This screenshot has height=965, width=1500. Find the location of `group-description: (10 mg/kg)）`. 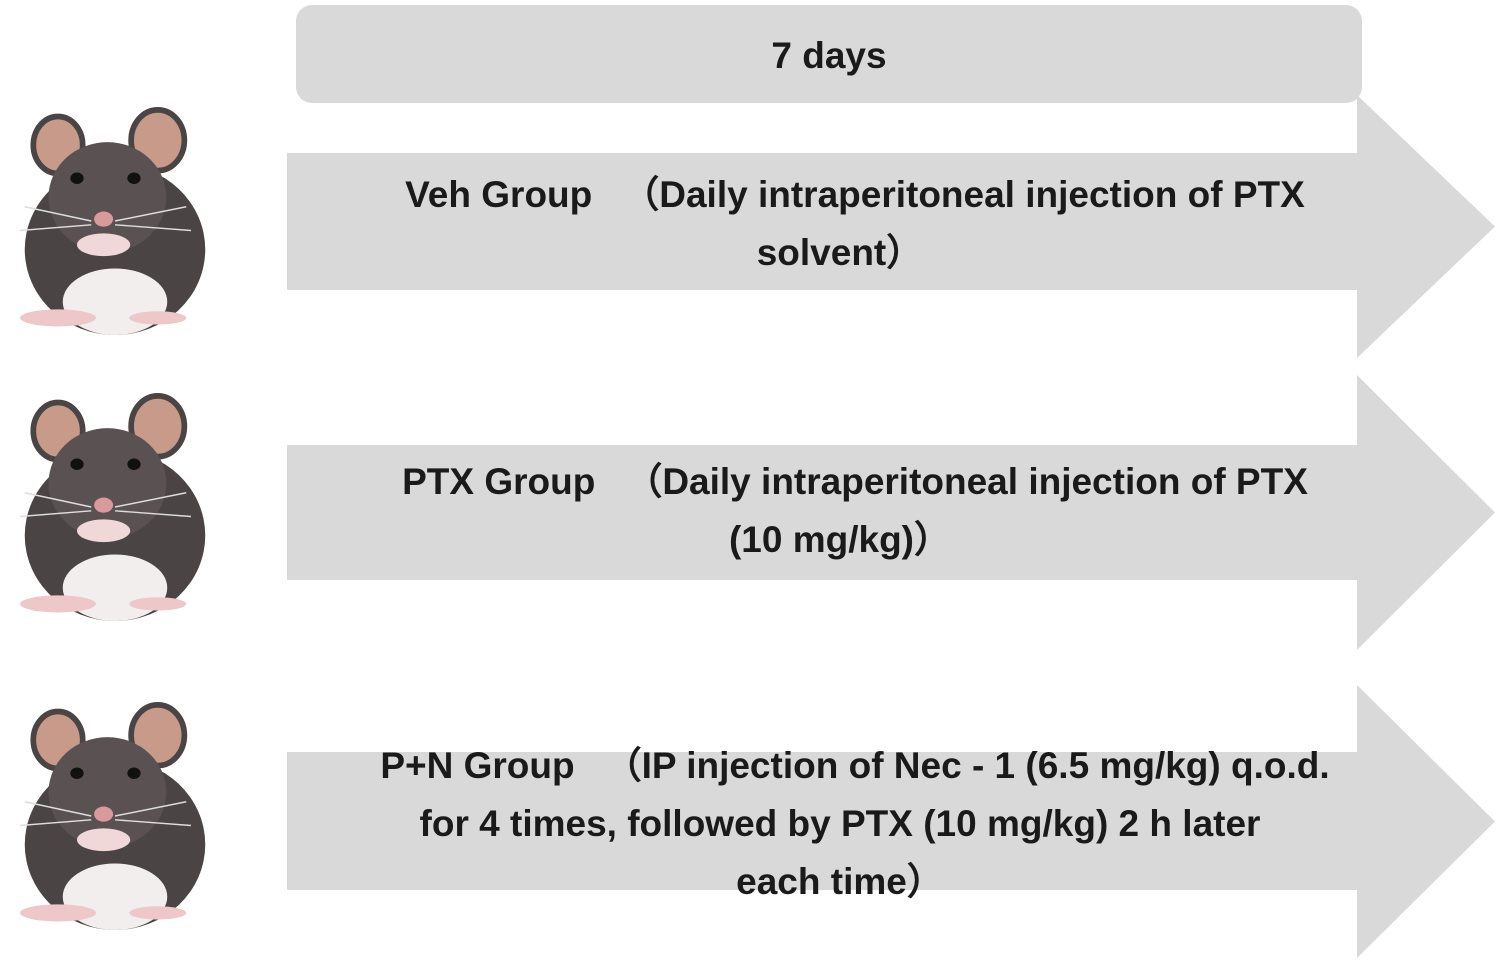

group-description: (10 mg/kg)） is located at coordinates (840, 539).